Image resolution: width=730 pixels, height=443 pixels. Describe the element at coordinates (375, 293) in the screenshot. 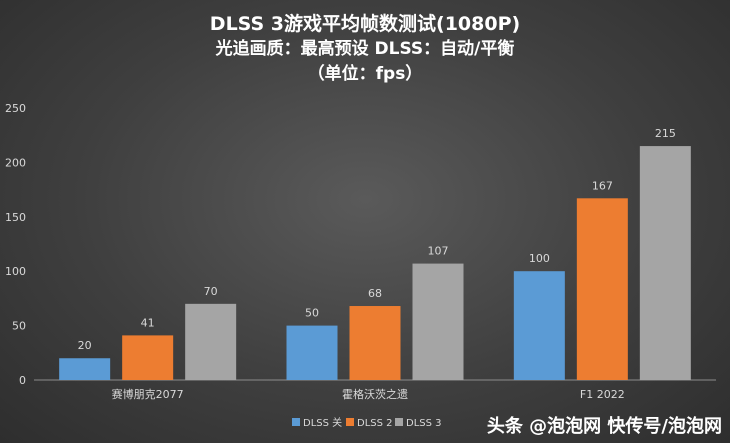

I see `data-label: 68` at that location.